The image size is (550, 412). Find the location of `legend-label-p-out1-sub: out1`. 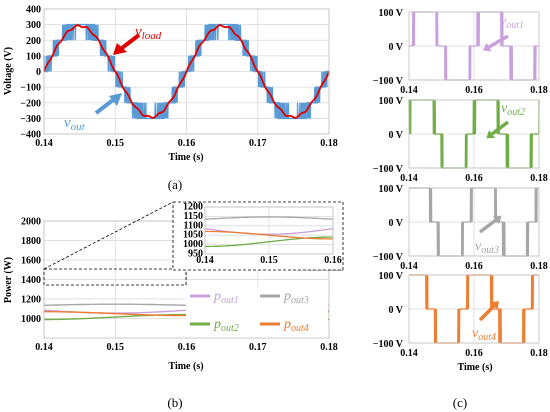

legend-label-p-out1-sub: out1 is located at coordinates (230, 300).